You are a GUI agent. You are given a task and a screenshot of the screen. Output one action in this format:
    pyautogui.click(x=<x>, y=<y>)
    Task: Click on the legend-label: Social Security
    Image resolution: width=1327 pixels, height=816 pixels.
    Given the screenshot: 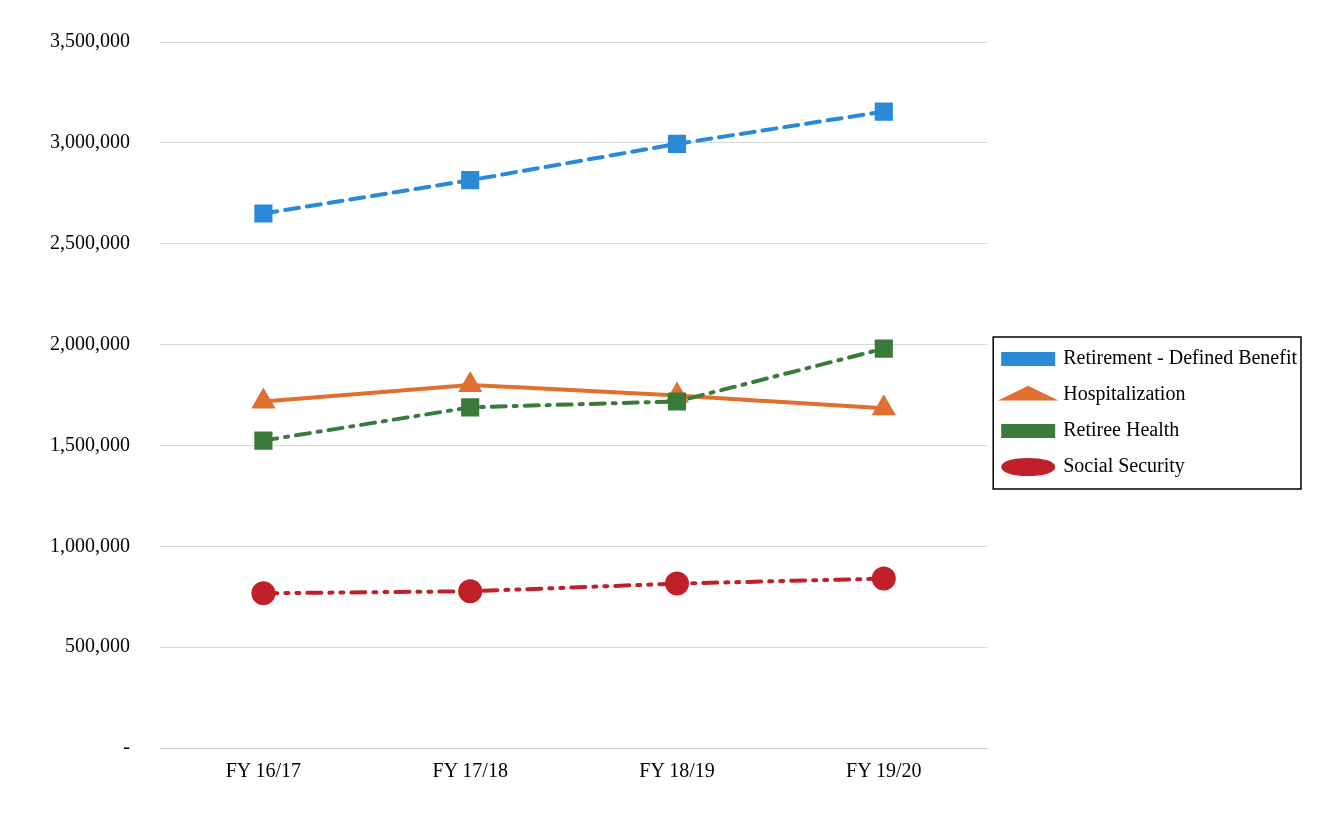 What is the action you would take?
    pyautogui.click(x=1124, y=466)
    